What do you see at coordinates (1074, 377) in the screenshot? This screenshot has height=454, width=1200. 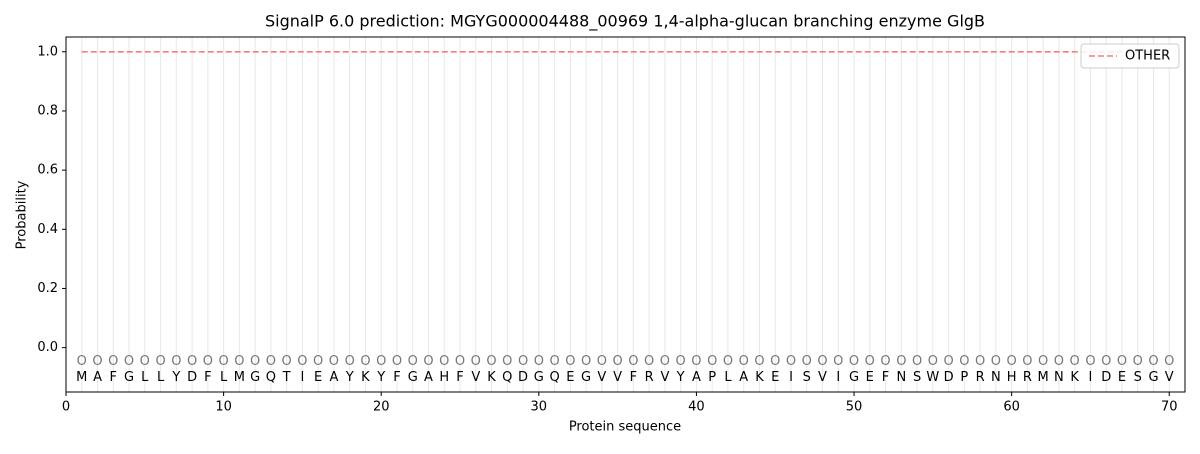 I see `residue-label: K` at bounding box center [1074, 377].